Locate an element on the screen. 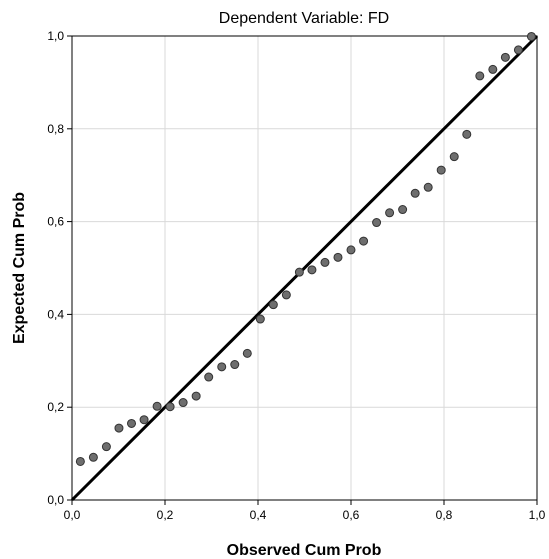 The height and width of the screenshot is (559, 549). x-tick-label: 0,6 is located at coordinates (351, 515).